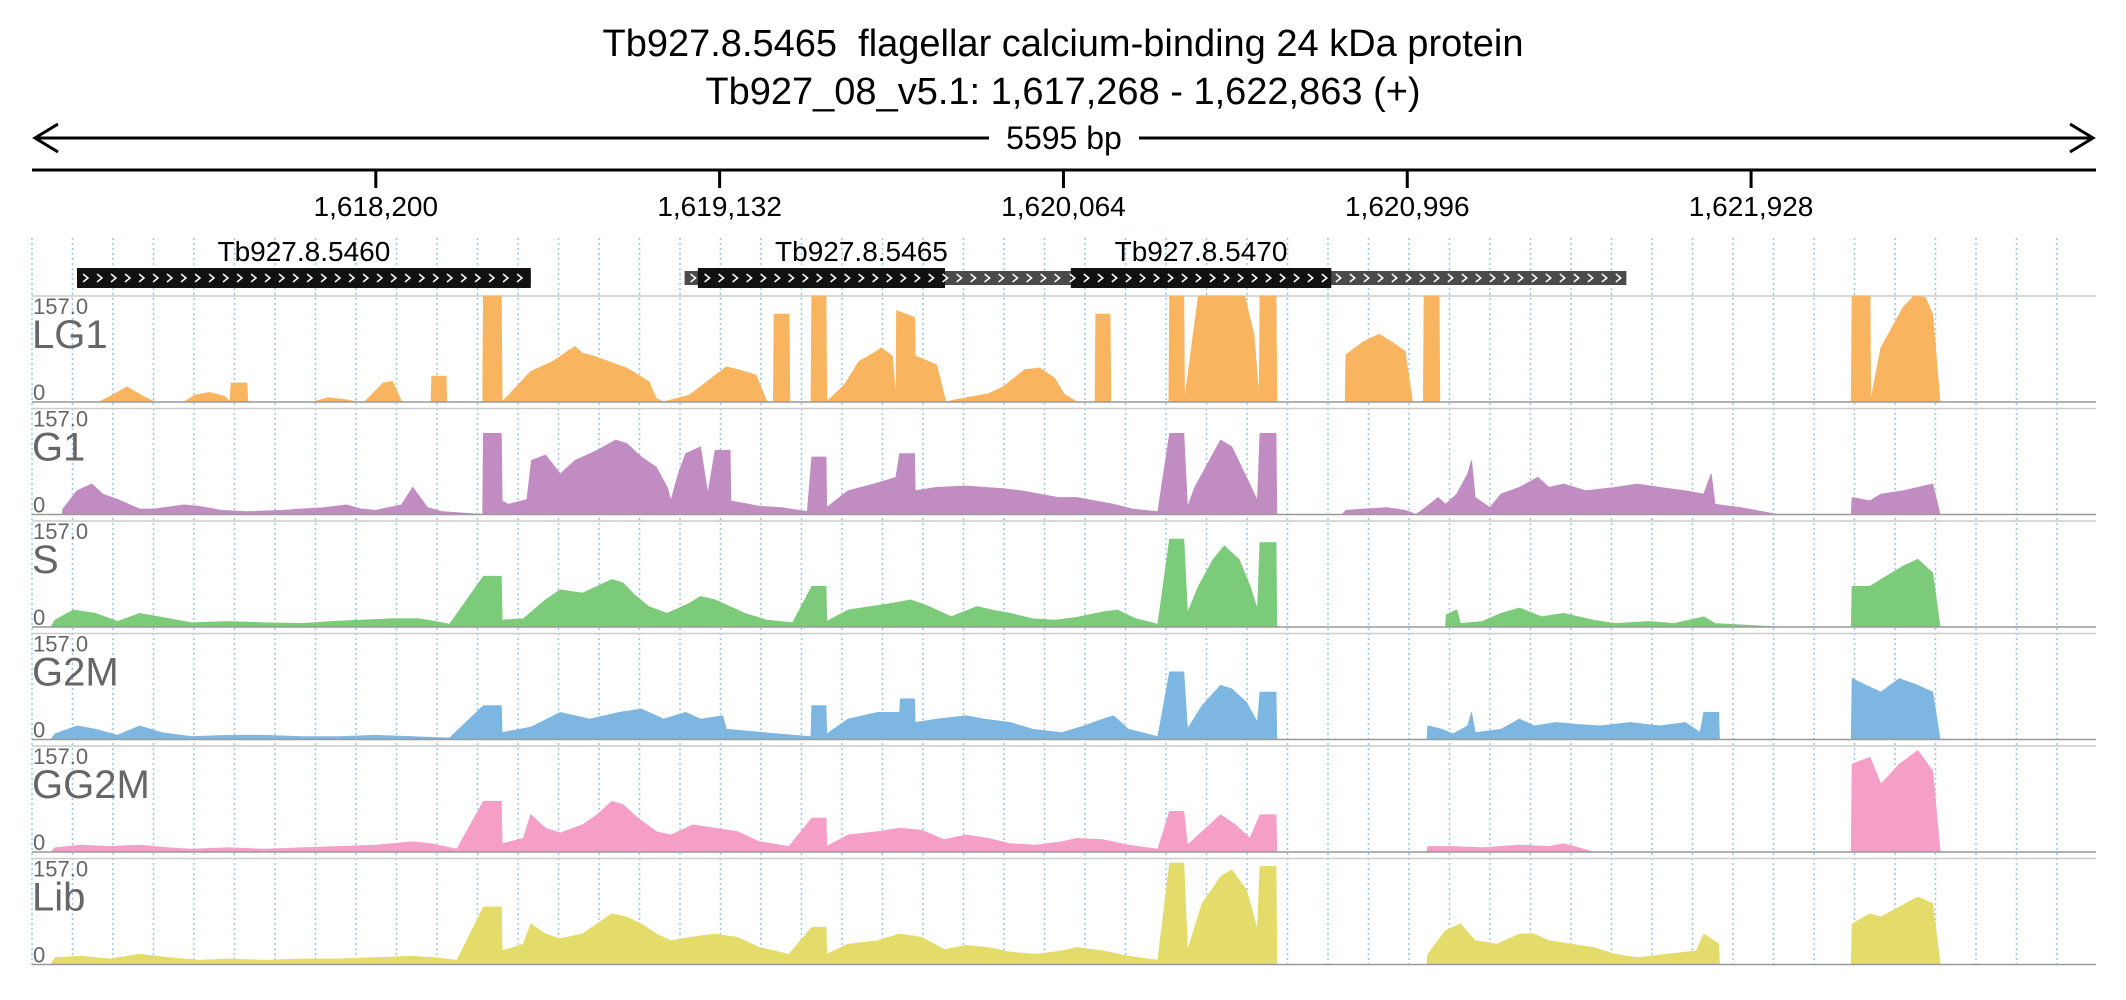 The height and width of the screenshot is (1000, 2126). Describe the element at coordinates (878, 262) in the screenshot. I see `gene-feature: Tb927.8.5465` at that location.